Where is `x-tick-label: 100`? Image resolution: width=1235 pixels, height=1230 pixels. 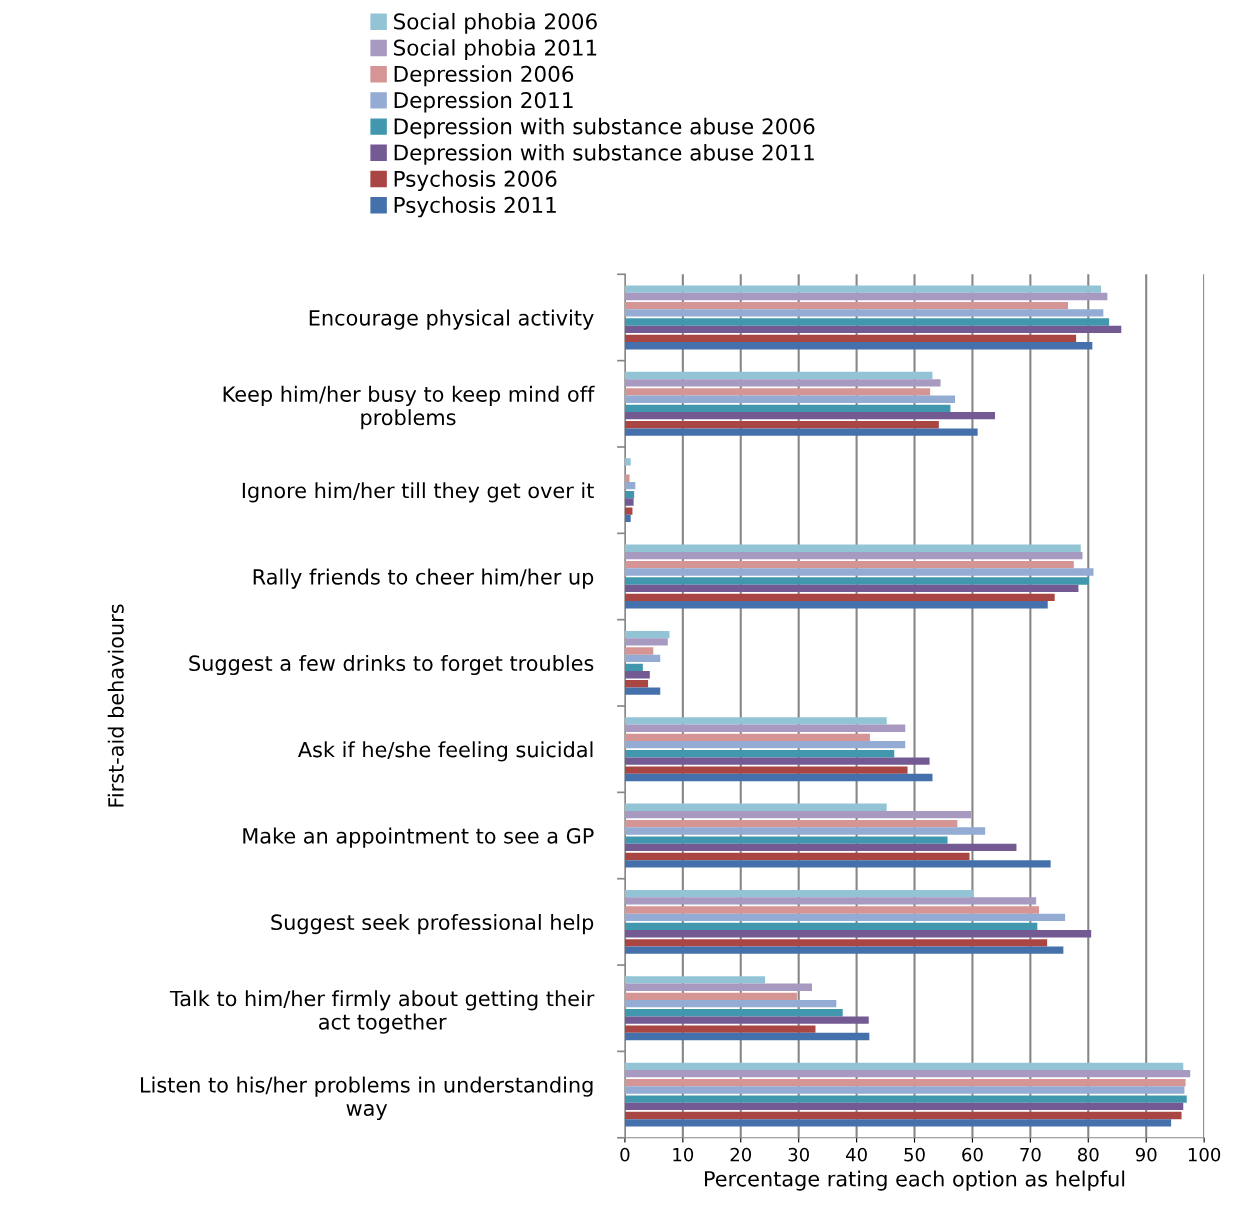 x-tick-label: 100 is located at coordinates (1204, 1154).